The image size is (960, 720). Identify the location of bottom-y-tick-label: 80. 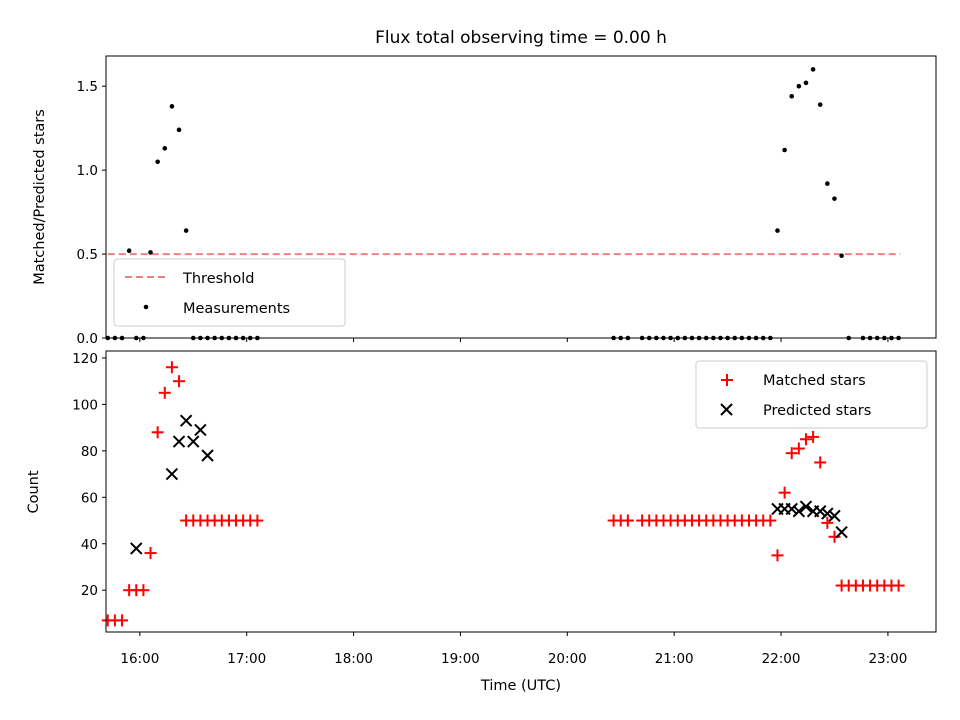
(89, 452).